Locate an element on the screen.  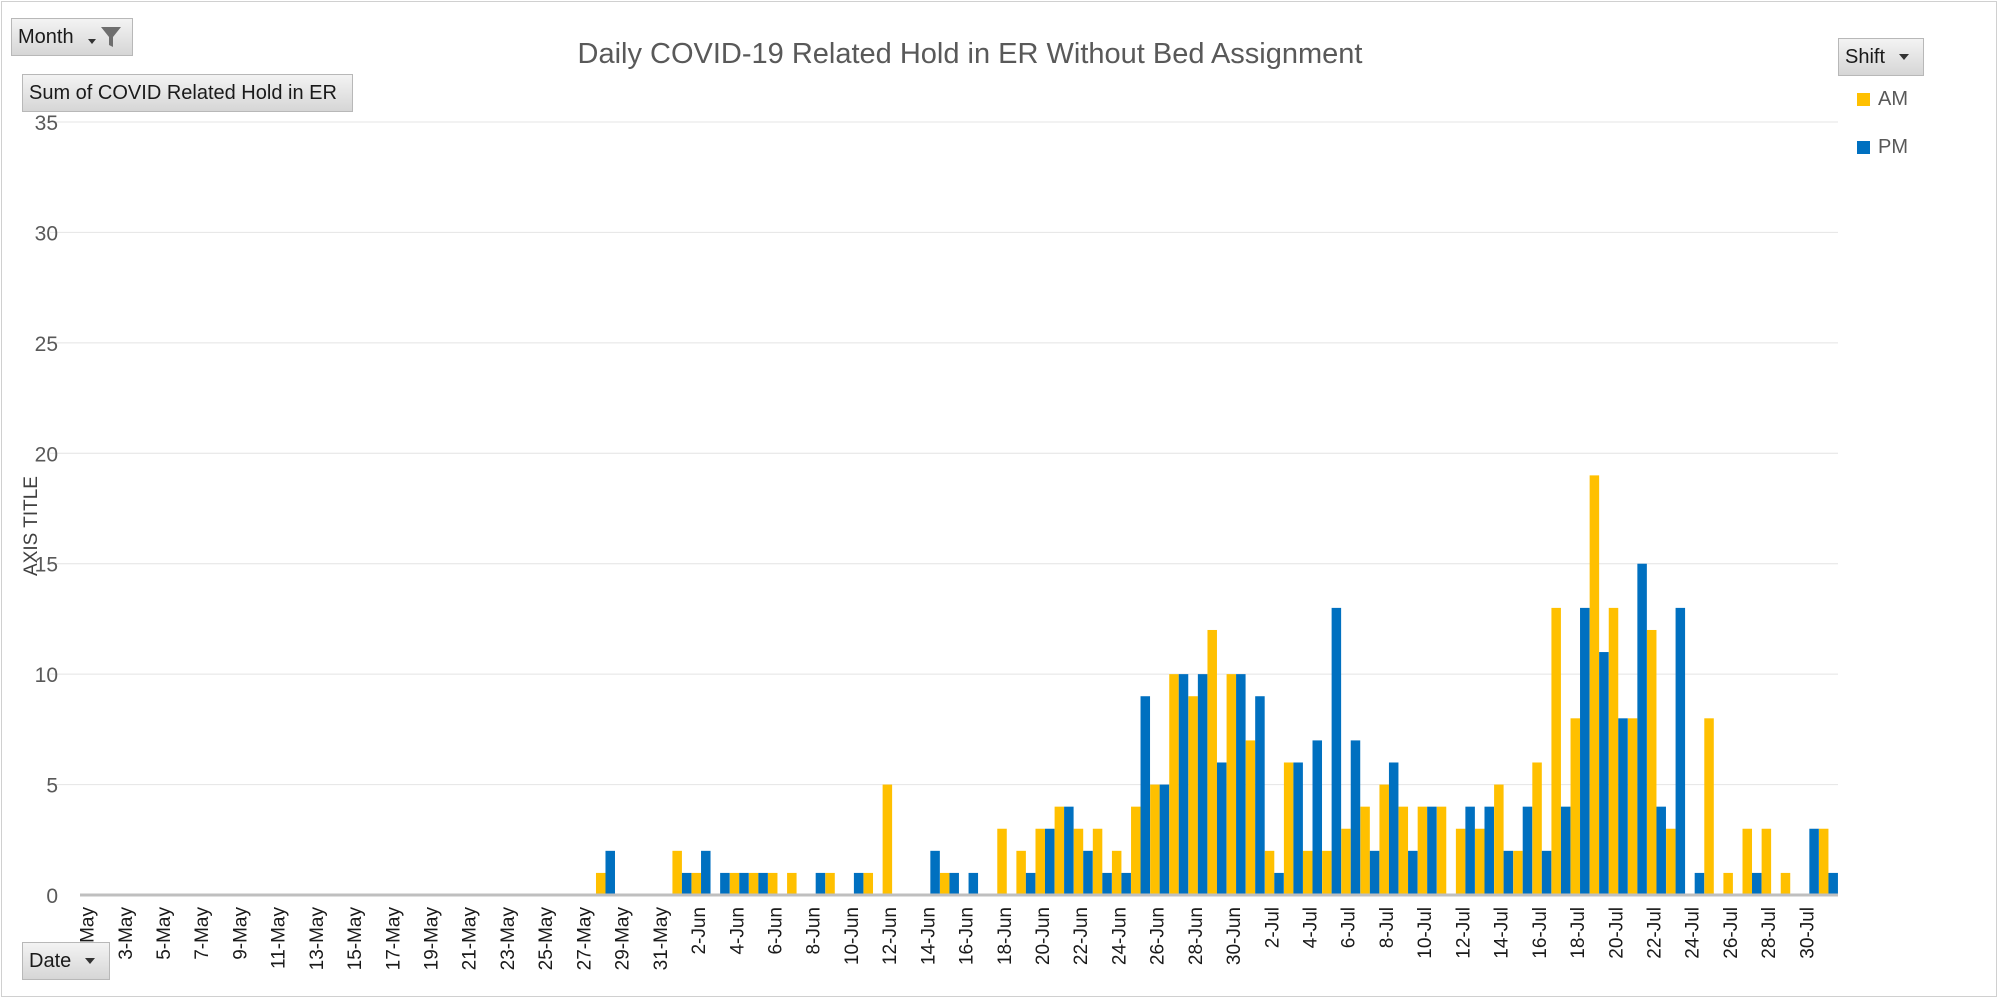
x-tick-label: 31-May is located at coordinates (661, 939).